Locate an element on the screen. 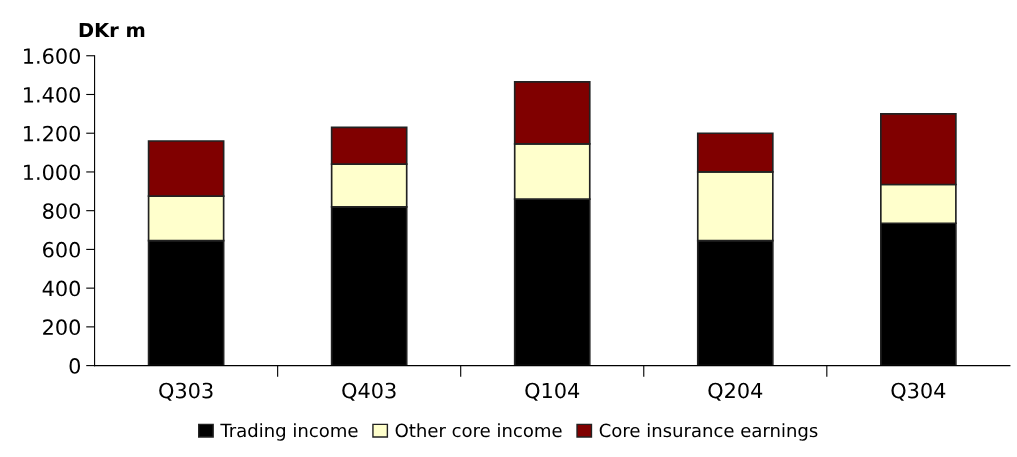 Image resolution: width=1017 pixels, height=457 pixels. x-tick-label: Q304 is located at coordinates (918, 391).